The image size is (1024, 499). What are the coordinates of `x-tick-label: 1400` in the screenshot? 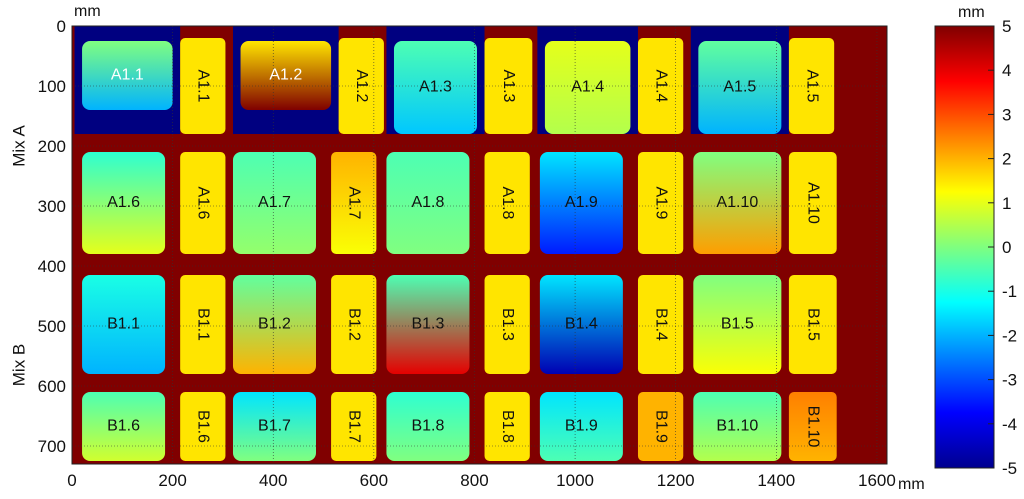 It's located at (776, 480).